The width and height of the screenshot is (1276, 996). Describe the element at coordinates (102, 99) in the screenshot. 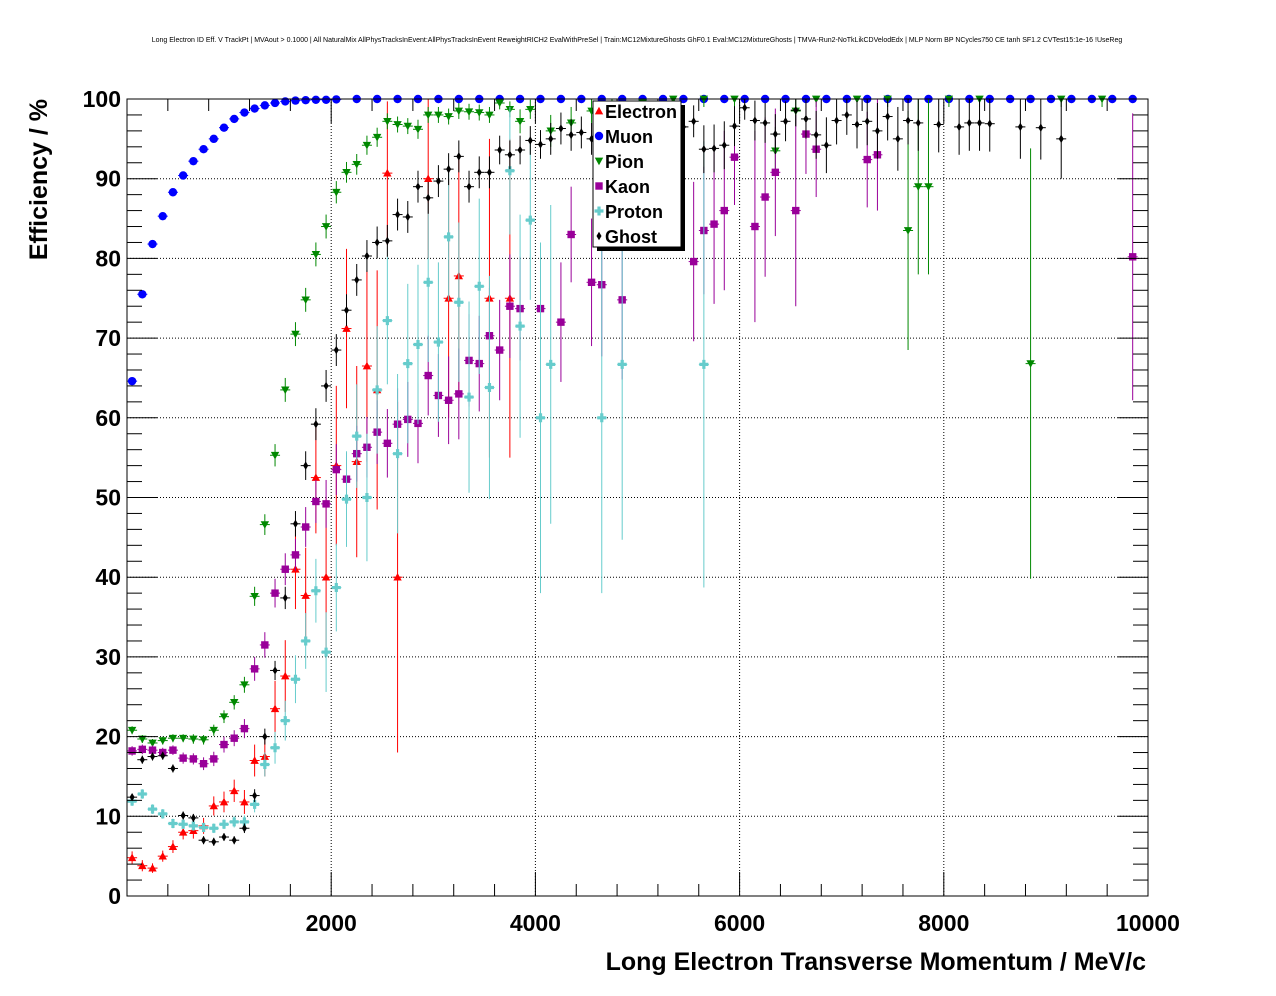

I see `y-tick-label: 100` at that location.